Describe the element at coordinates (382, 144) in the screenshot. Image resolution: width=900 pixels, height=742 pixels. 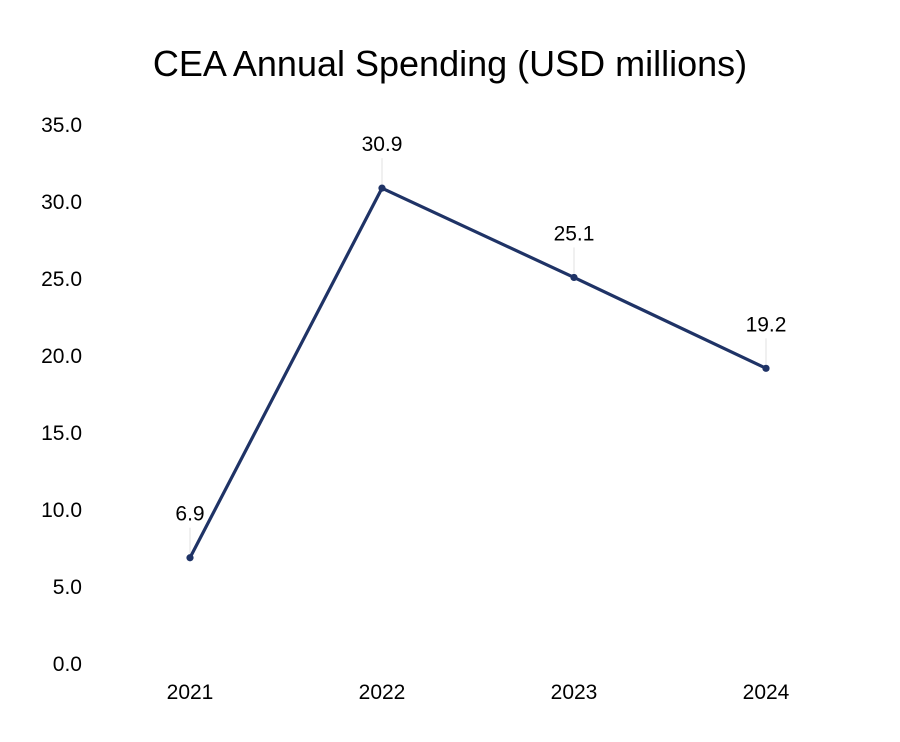
I see `data-label: 30.9` at that location.